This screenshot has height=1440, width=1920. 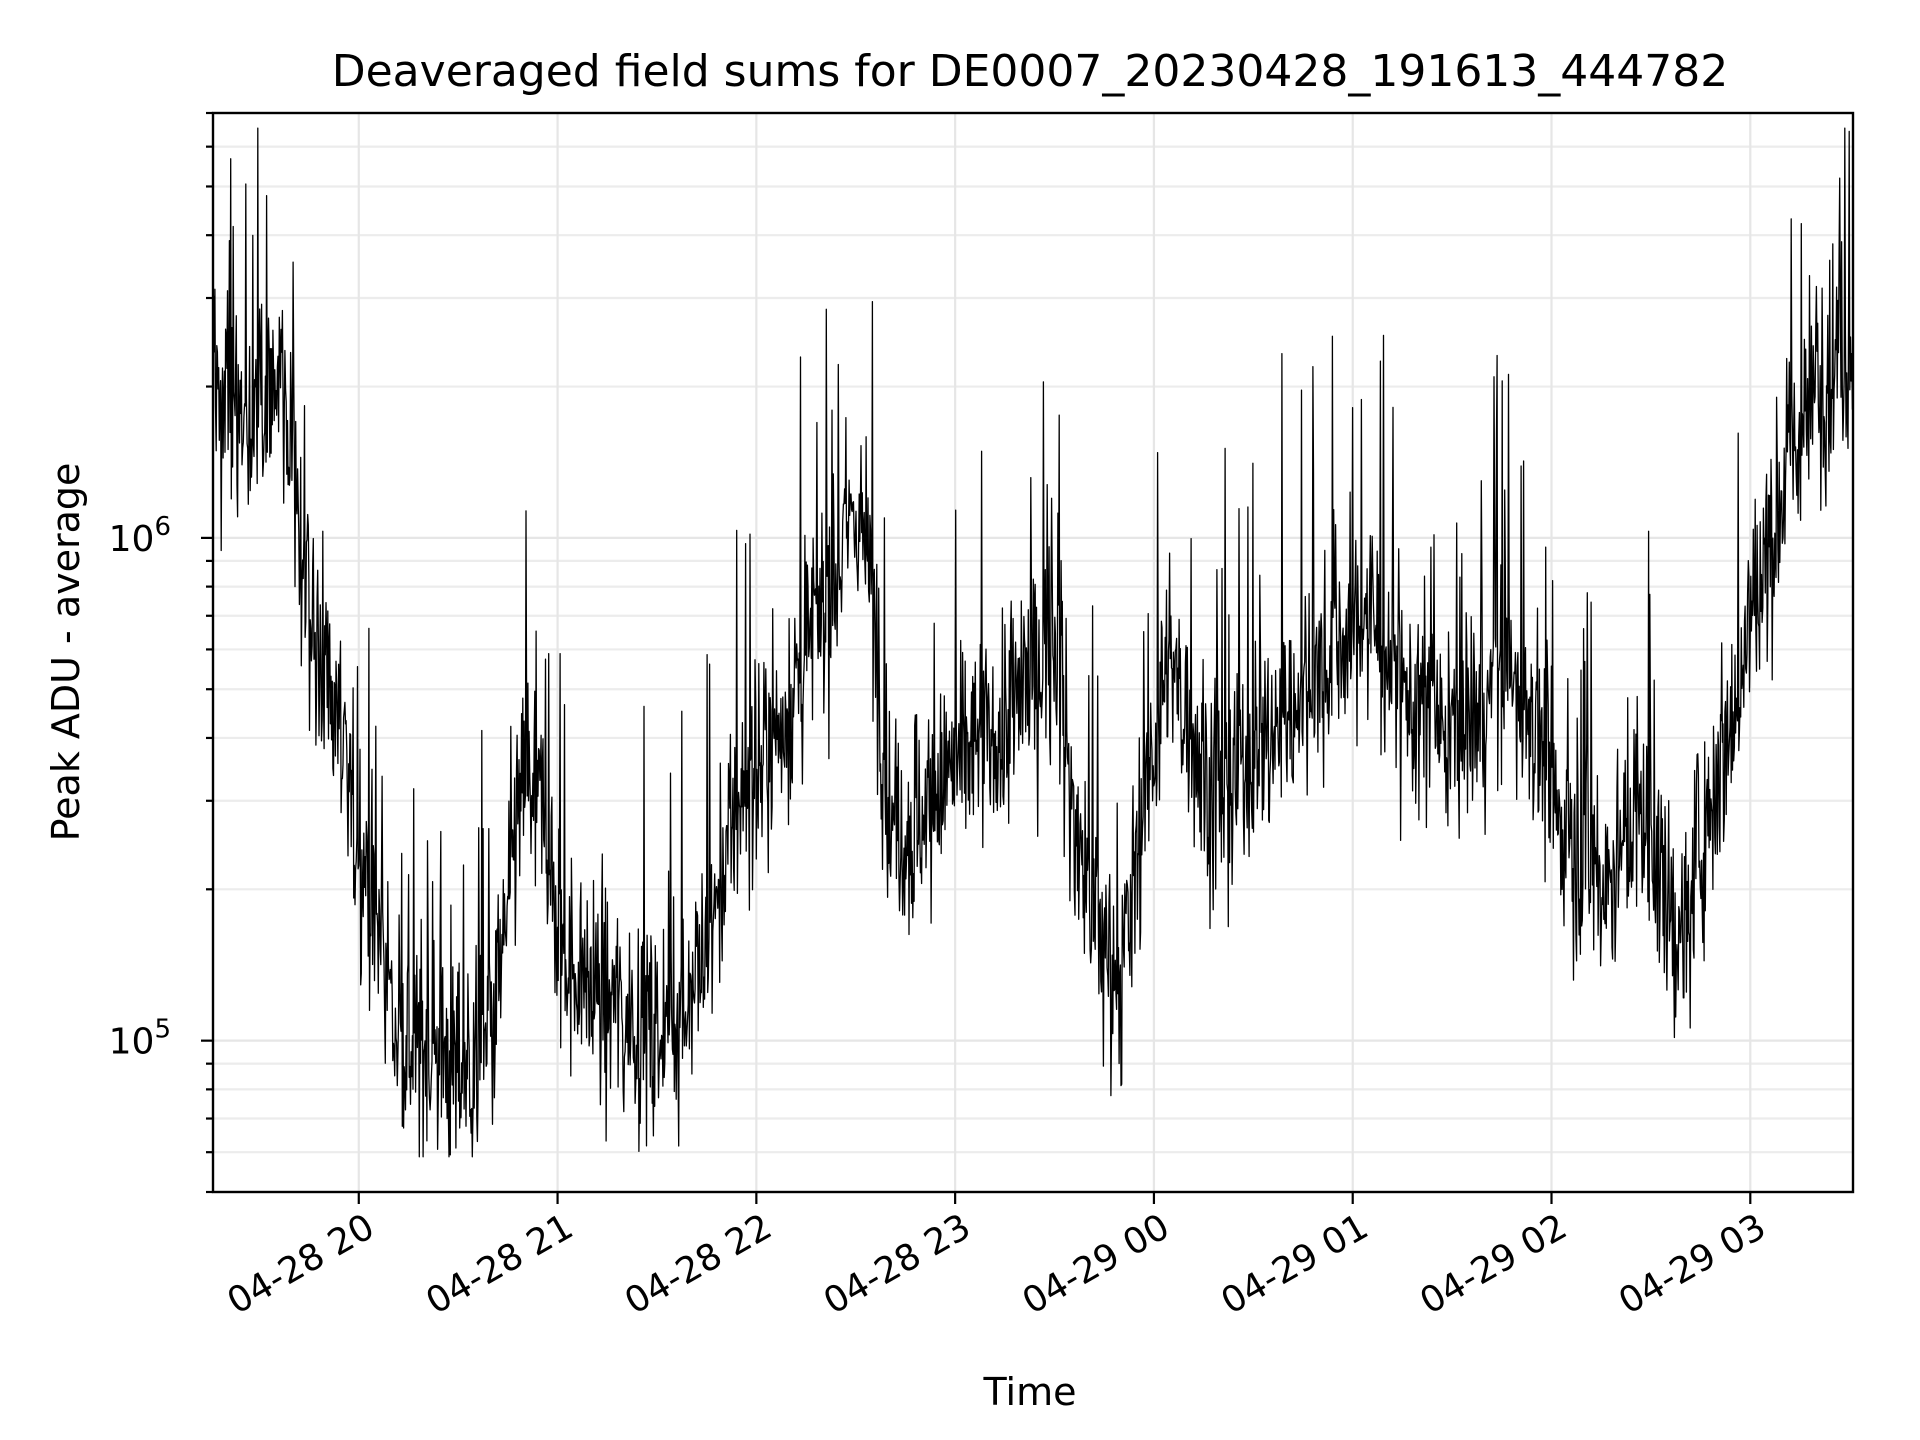 What do you see at coordinates (1030, 1392) in the screenshot?
I see `x-axis-label: Time` at bounding box center [1030, 1392].